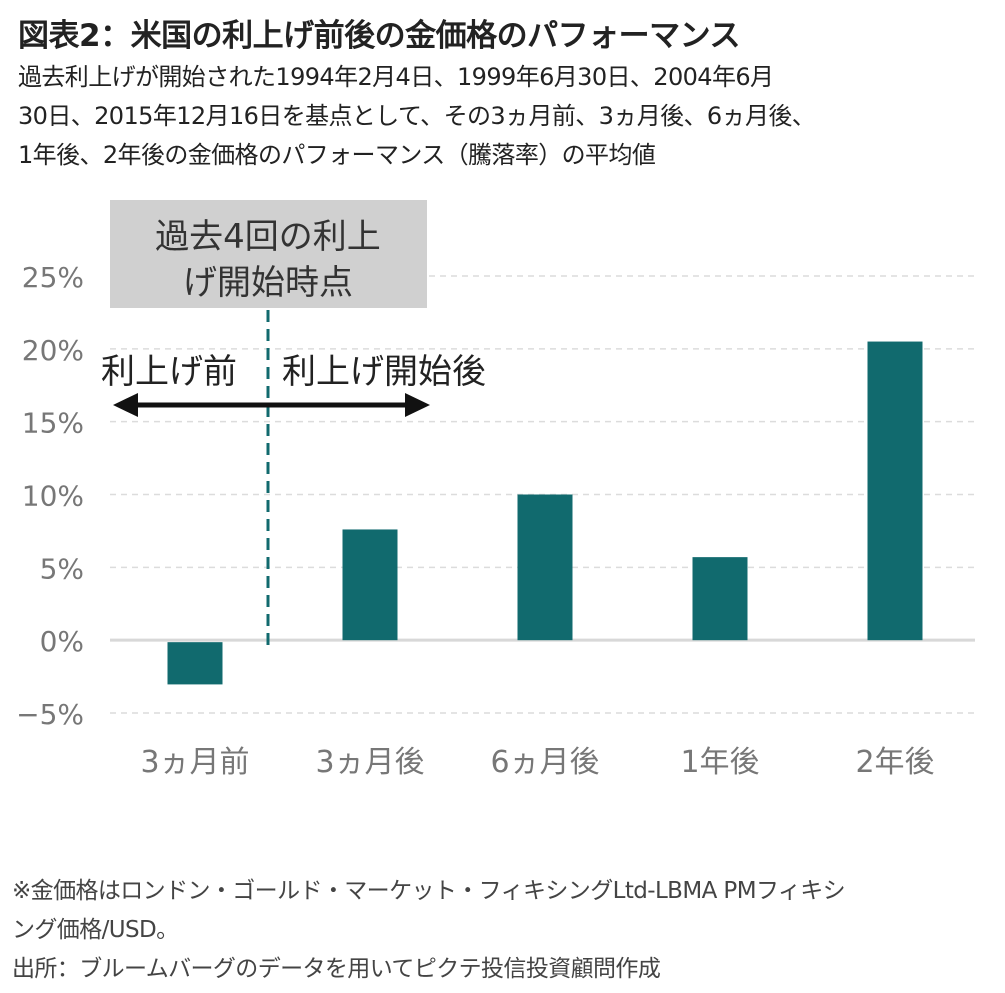  What do you see at coordinates (336, 969) in the screenshot?
I see `footnote-line: 出所：ブルームバーグのデータを用いてピクテ投信投資顧問作成` at bounding box center [336, 969].